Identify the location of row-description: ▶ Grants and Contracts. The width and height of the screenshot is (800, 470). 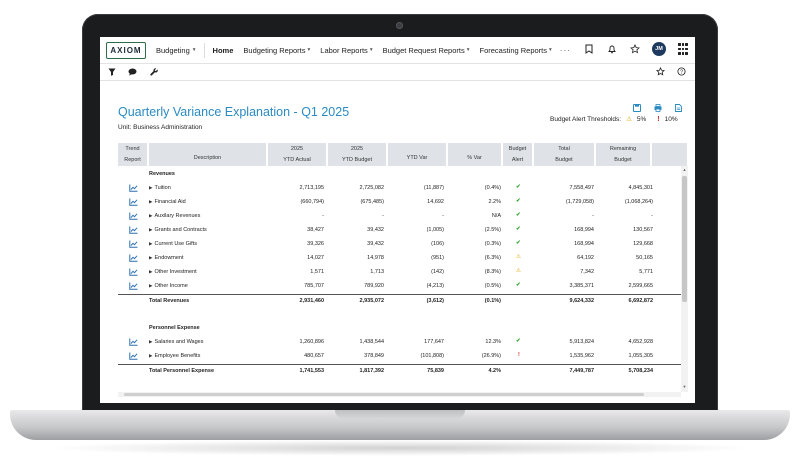
(178, 230).